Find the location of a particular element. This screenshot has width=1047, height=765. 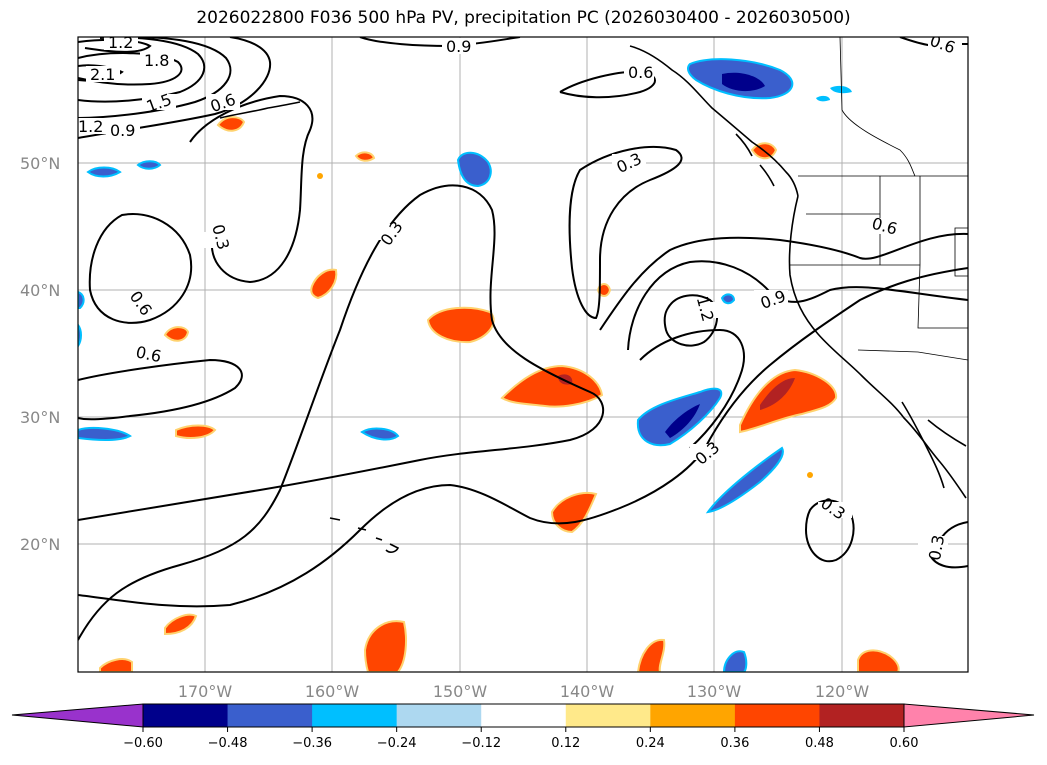

lon-label: 120°W is located at coordinates (842, 691).